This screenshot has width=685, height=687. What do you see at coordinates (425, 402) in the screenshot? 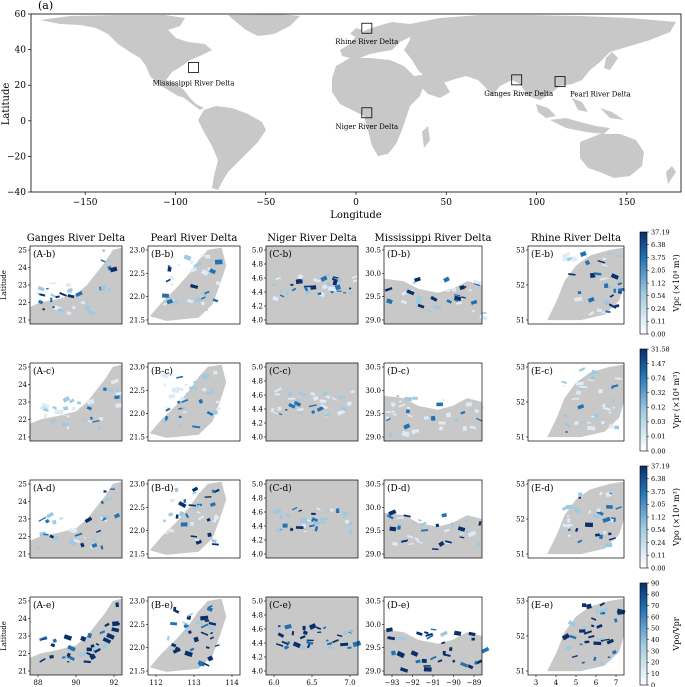
I see `delta-panel-d-c: (D-c) 29.0 29.5 30.0 30.5` at bounding box center [425, 402].